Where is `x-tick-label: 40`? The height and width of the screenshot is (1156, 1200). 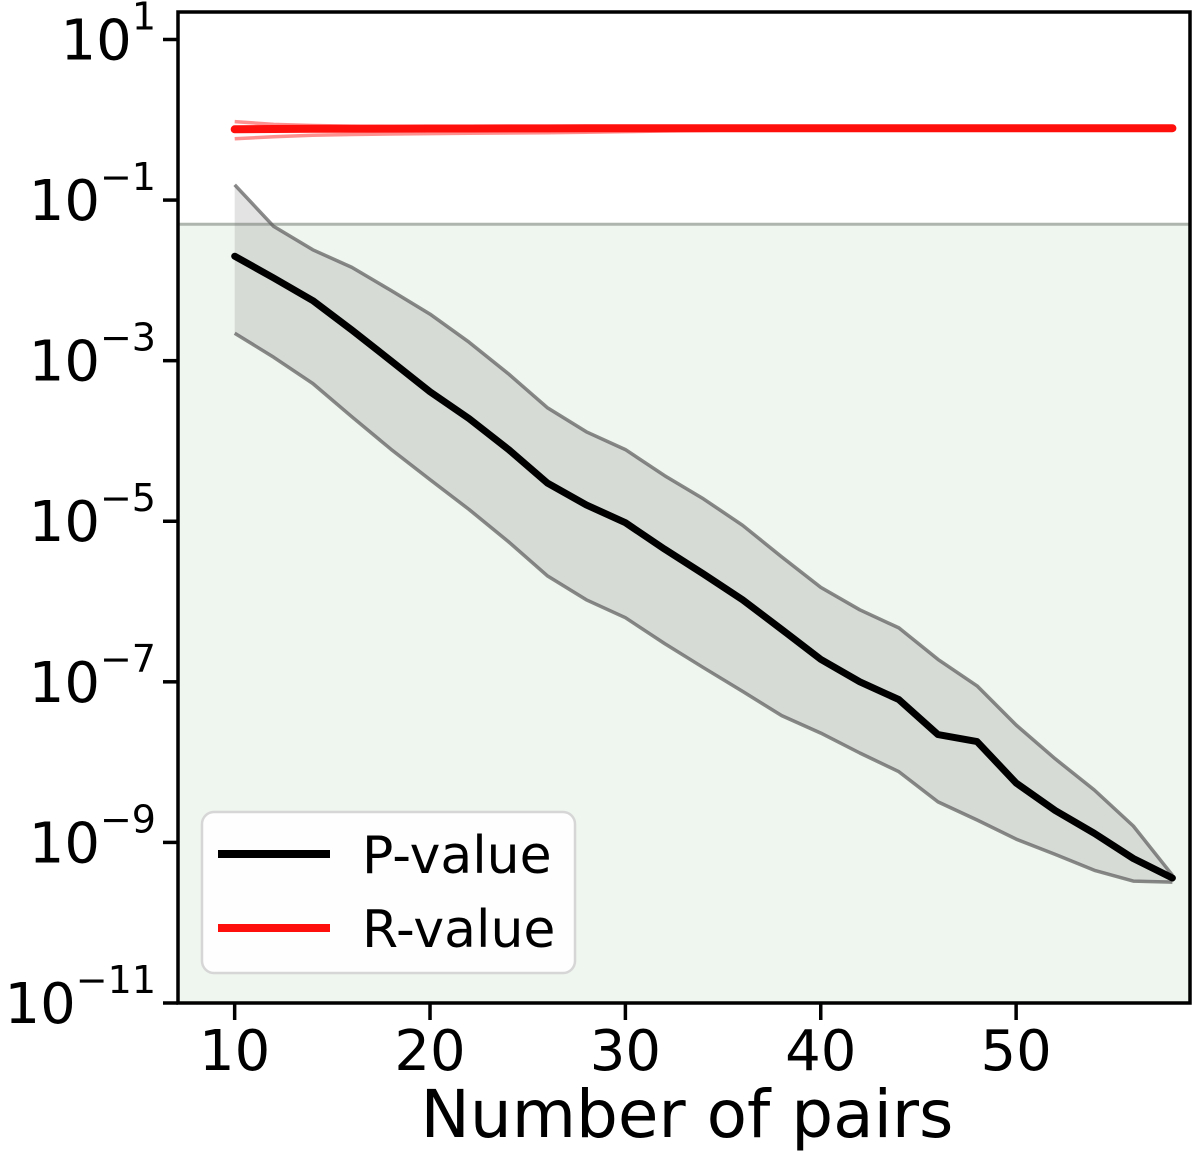 x-tick-label: 40 is located at coordinates (820, 1051).